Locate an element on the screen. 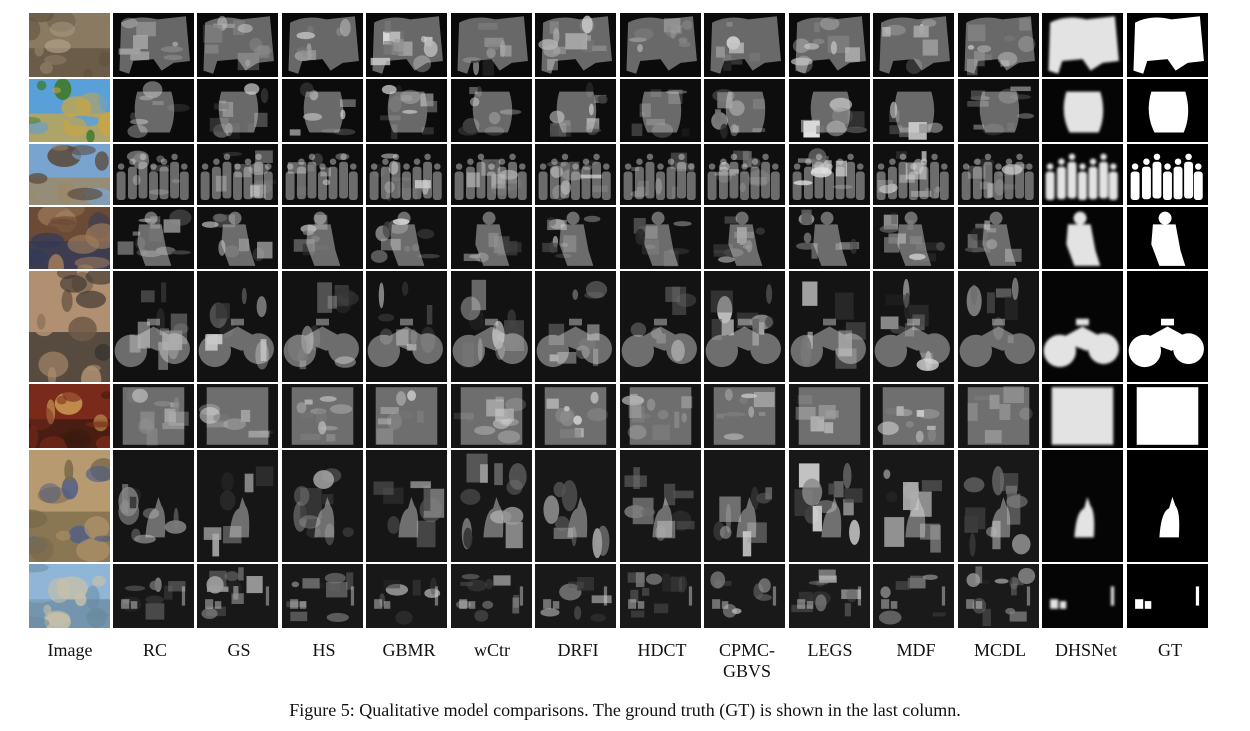 Image resolution: width=1250 pixels, height=731 pixels. column-label-hdct: HDCT is located at coordinates (662, 650).